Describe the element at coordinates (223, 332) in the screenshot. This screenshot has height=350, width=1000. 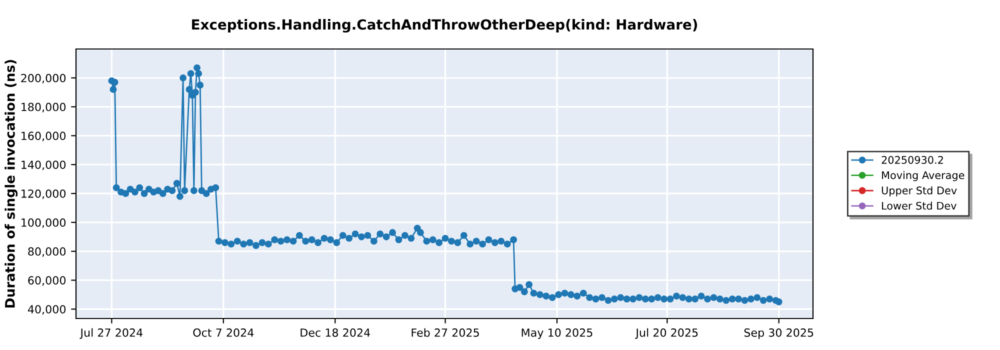
I see `x-tick-label: Oct 7 2024` at that location.